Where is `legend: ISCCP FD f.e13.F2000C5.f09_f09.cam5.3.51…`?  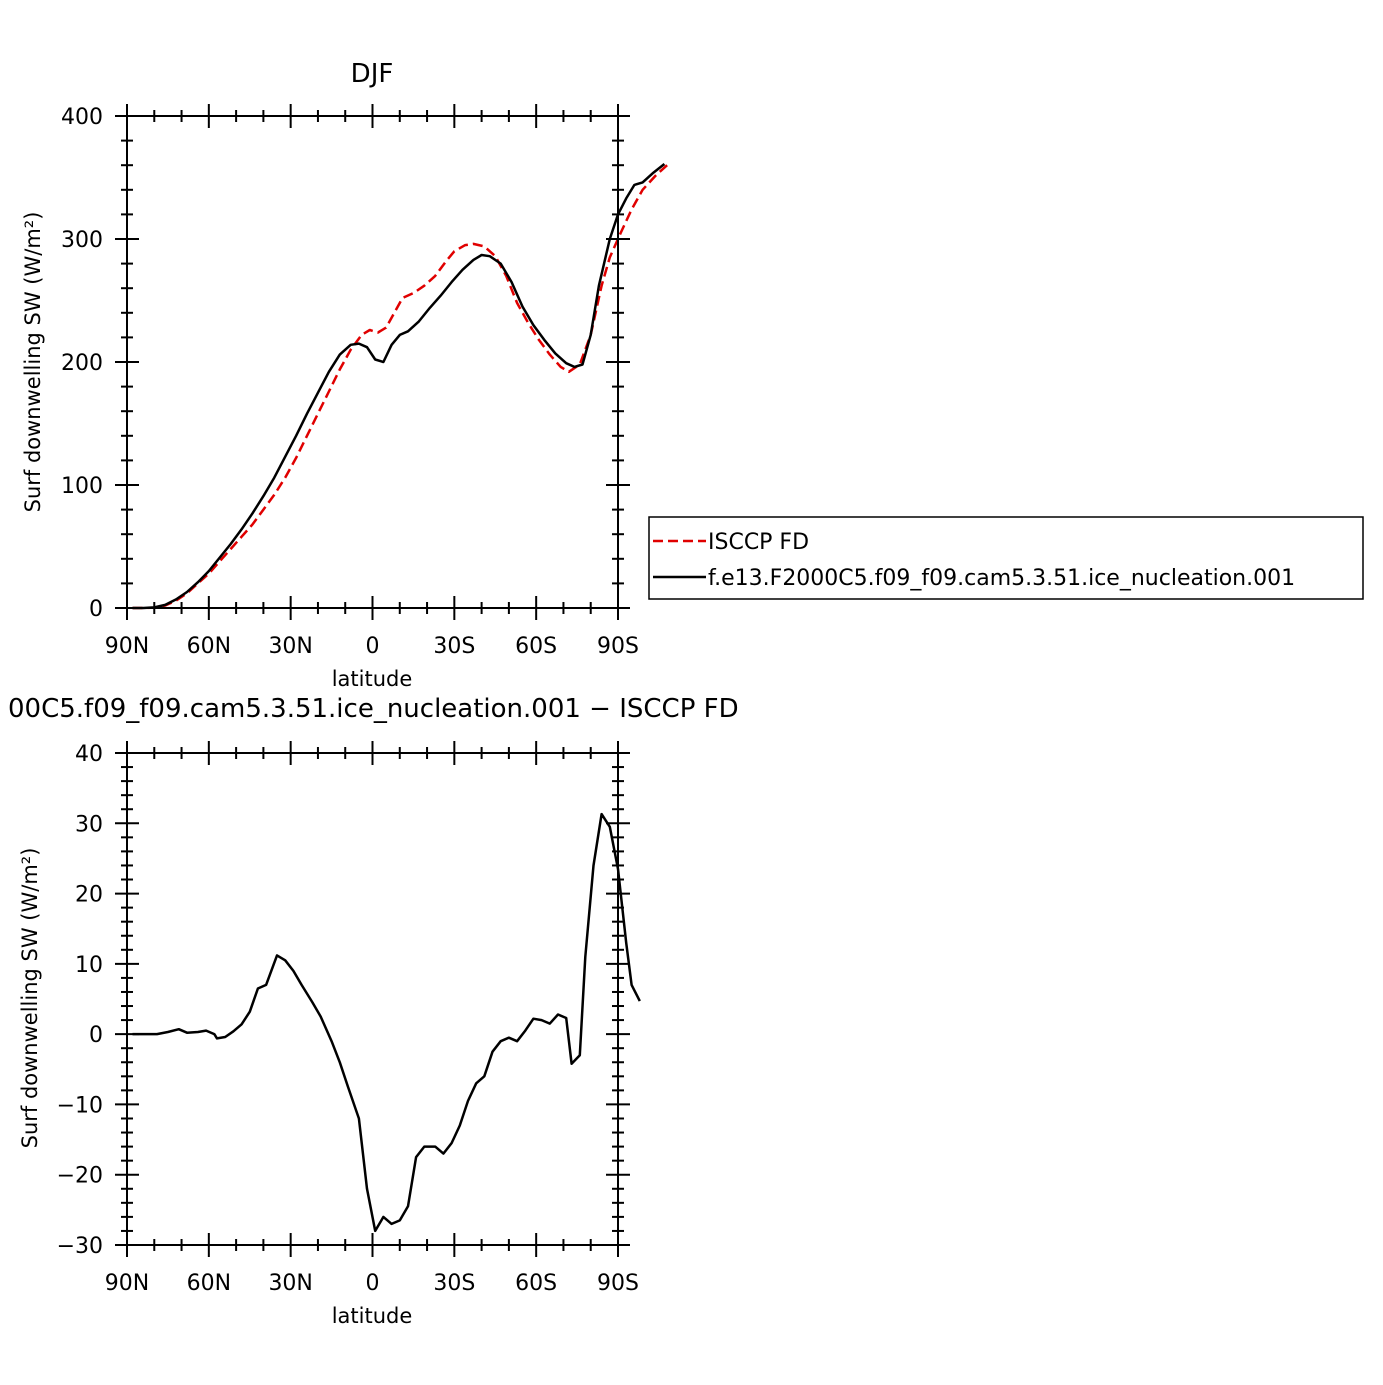 legend: ISCCP FD f.e13.F2000C5.f09_f09.cam5.3.51… is located at coordinates (1006, 558).